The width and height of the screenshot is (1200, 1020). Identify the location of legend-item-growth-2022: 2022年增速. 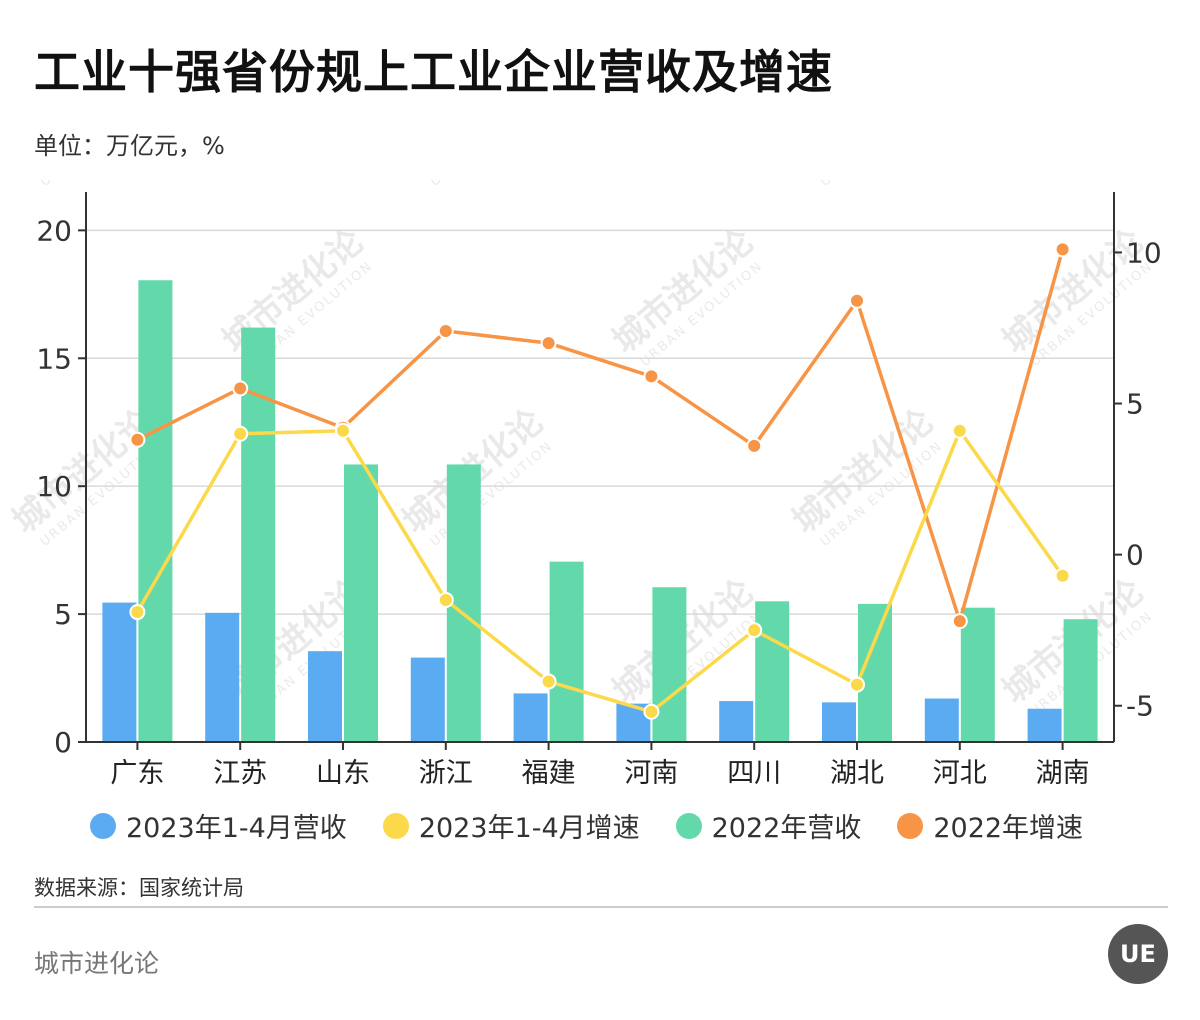
(990, 825).